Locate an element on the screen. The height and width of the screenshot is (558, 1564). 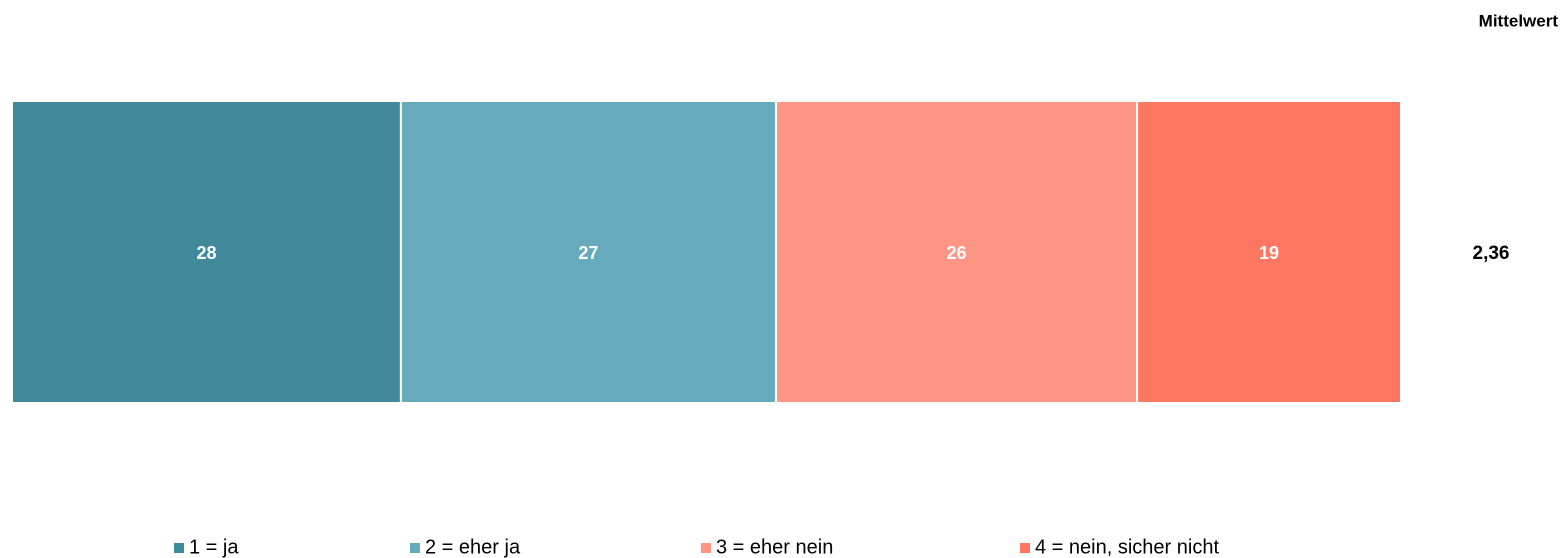
mean-header: Mittelwert is located at coordinates (1519, 20).